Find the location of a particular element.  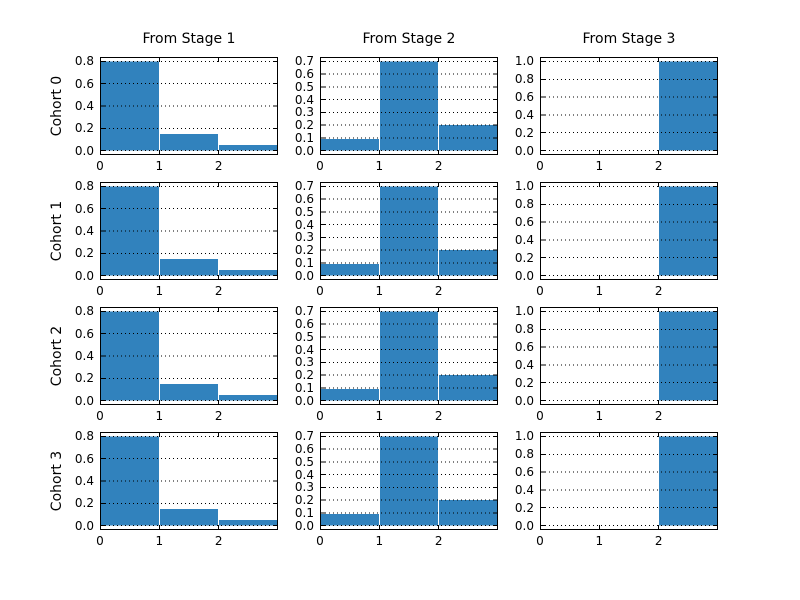

column-title: From Stage 1 is located at coordinates (189, 39).